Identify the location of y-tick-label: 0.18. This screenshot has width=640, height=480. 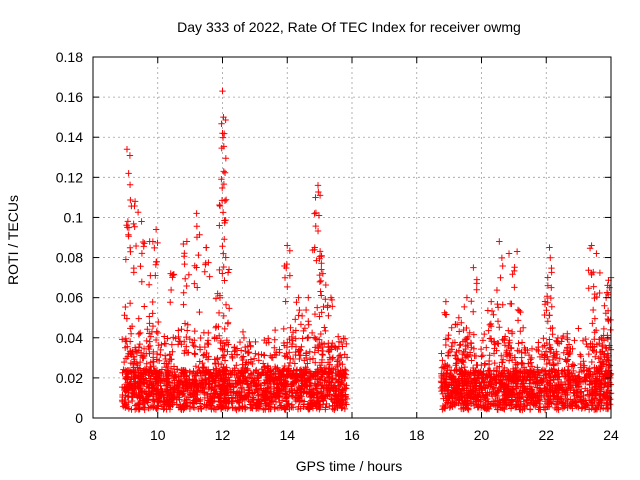
(69, 57).